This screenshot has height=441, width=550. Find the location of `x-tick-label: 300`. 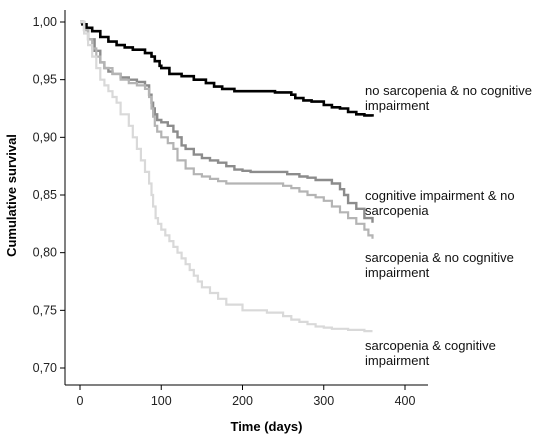

x-tick-label: 300 is located at coordinates (323, 401).